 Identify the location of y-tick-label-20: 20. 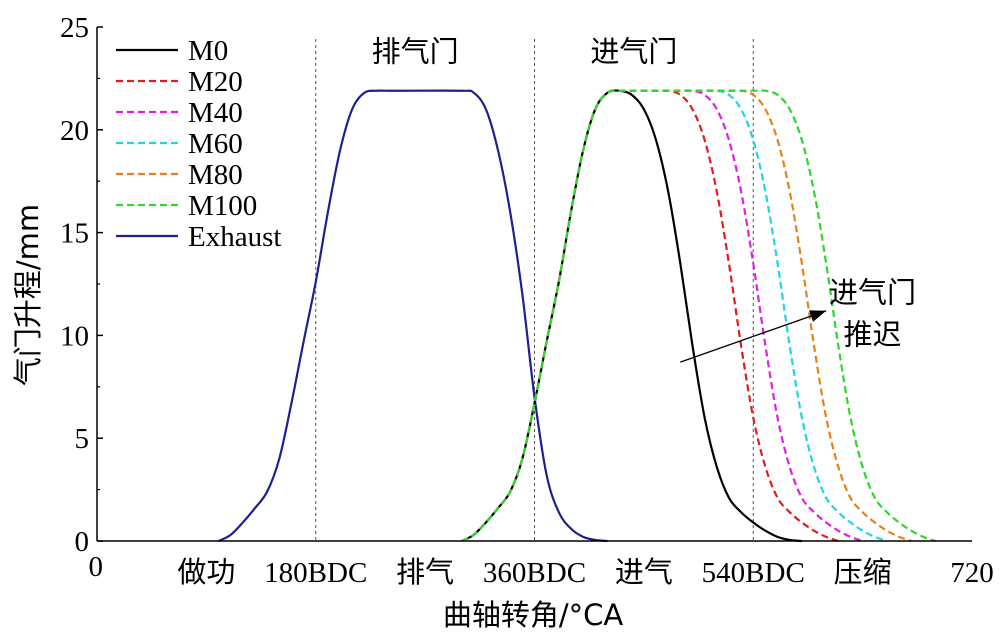
(74, 131).